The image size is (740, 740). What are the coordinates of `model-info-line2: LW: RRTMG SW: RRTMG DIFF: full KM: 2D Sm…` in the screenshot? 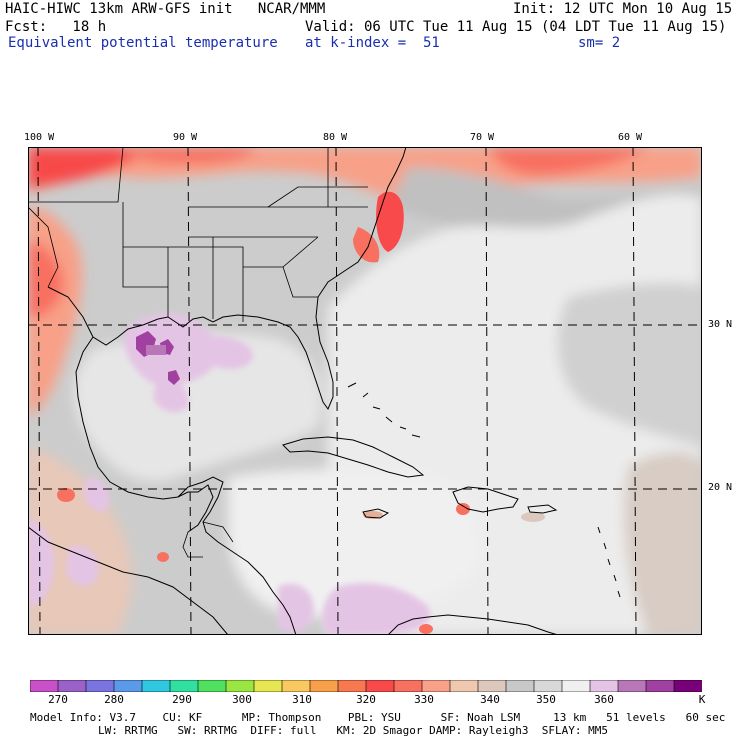 It's located at (353, 730).